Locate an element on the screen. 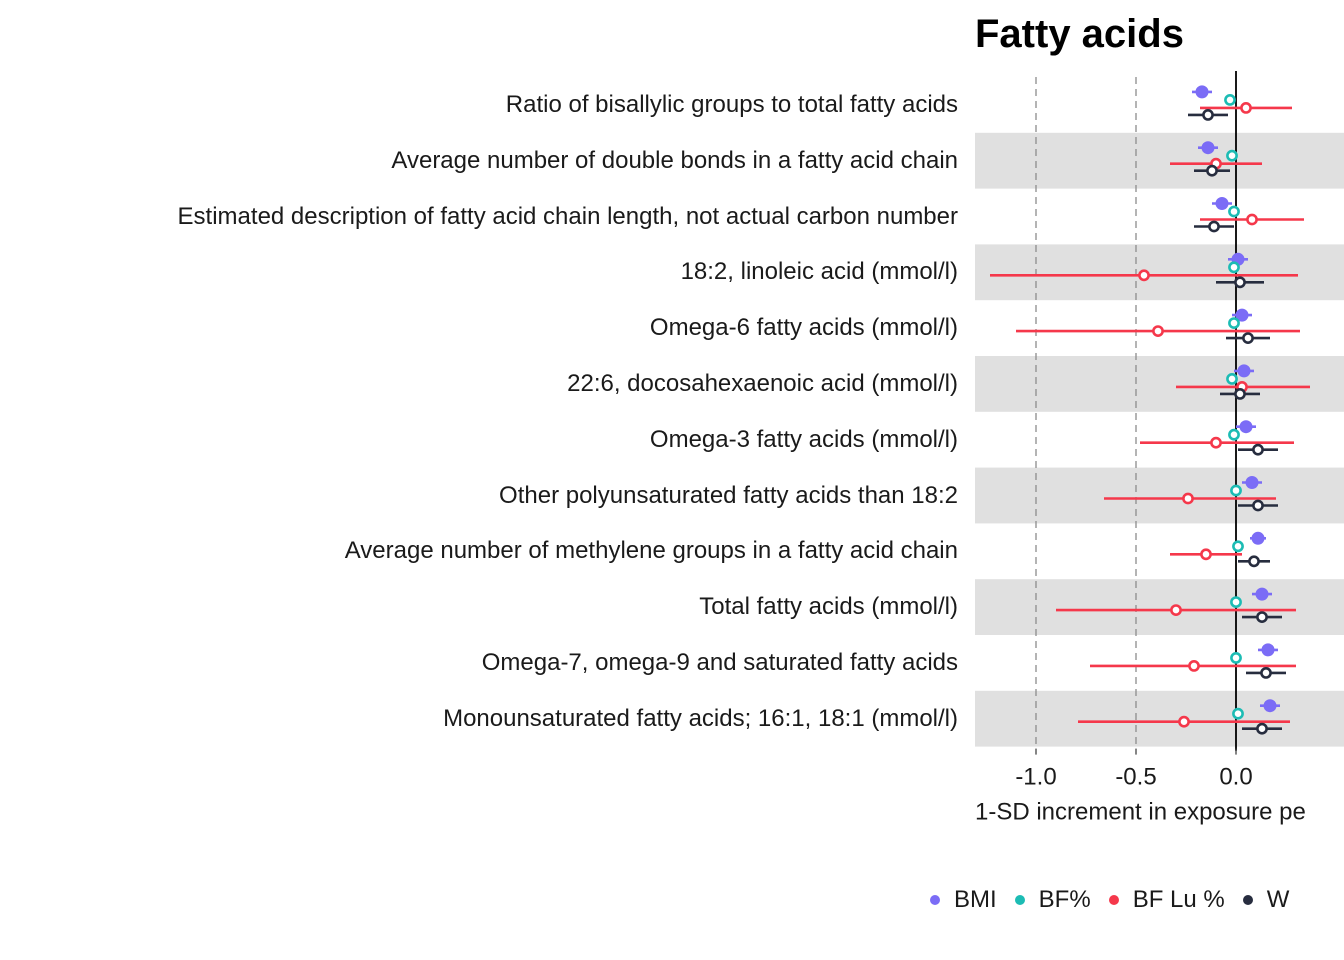  x-tick-label: -0.5 is located at coordinates (1135, 777).